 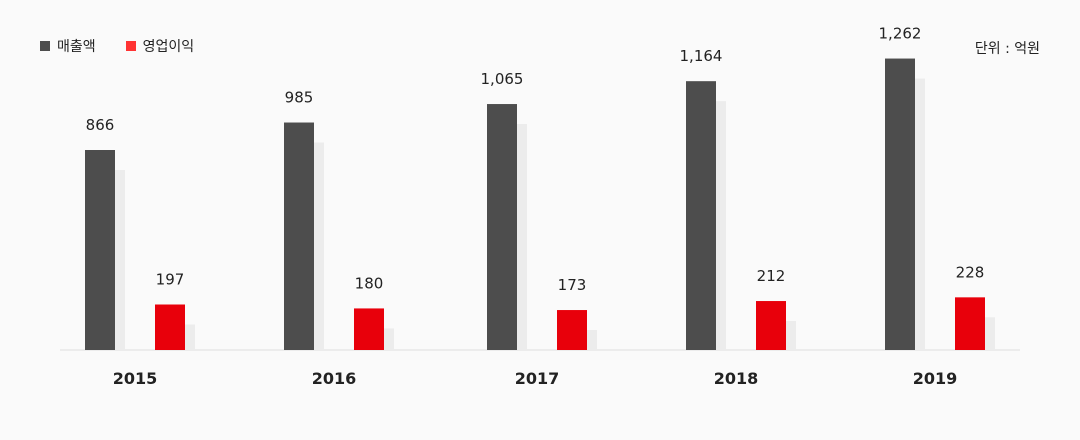 What do you see at coordinates (45, 46) in the screenshot?
I see `revenue-swatch` at bounding box center [45, 46].